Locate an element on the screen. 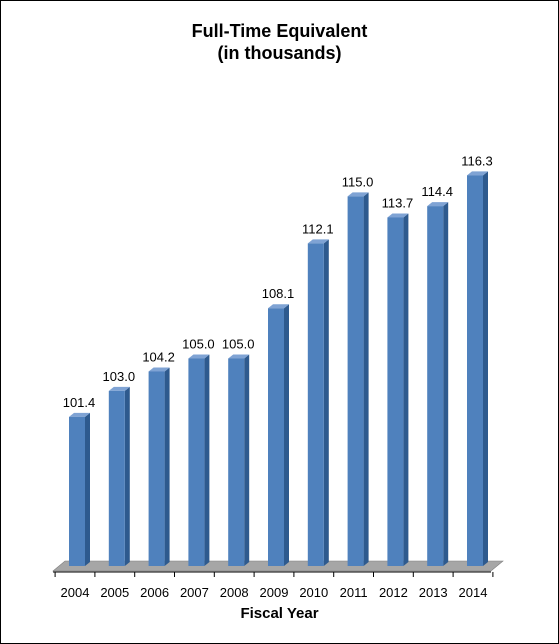  x-tick-label-2014: 2014 is located at coordinates (473, 592).